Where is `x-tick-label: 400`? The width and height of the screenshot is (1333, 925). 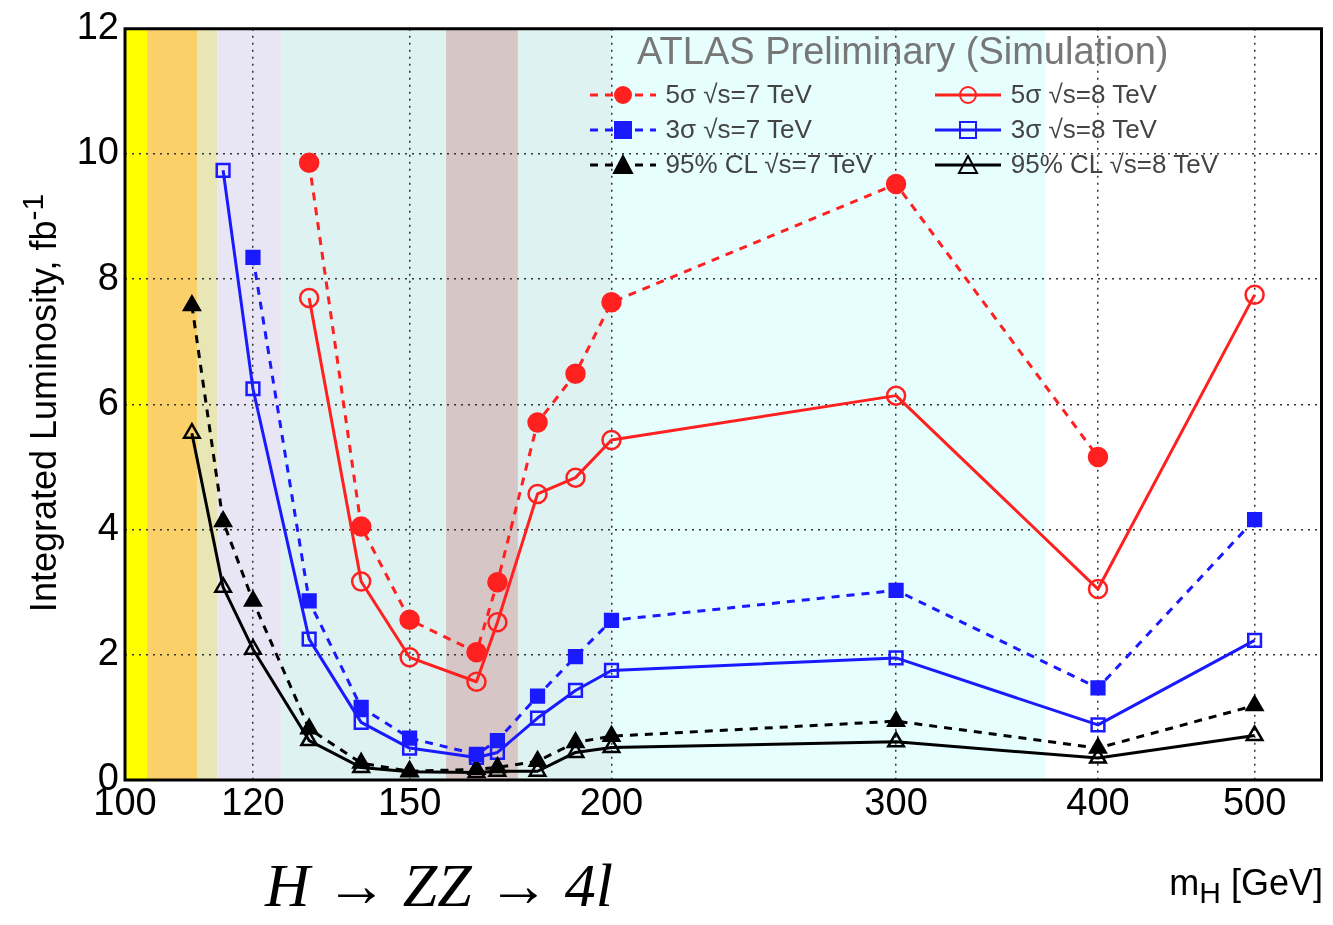
x-tick-label: 400 is located at coordinates (1098, 802).